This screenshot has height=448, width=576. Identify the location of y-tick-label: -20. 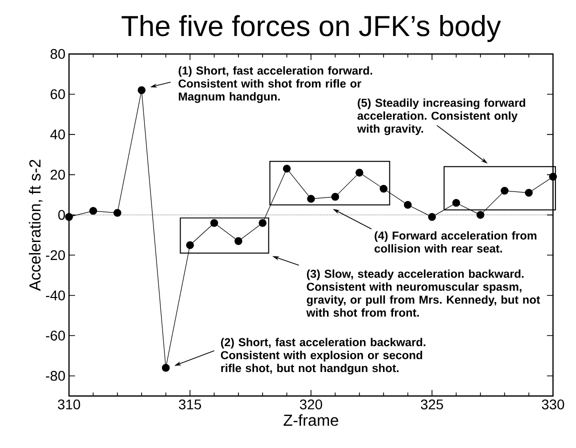
(55, 255).